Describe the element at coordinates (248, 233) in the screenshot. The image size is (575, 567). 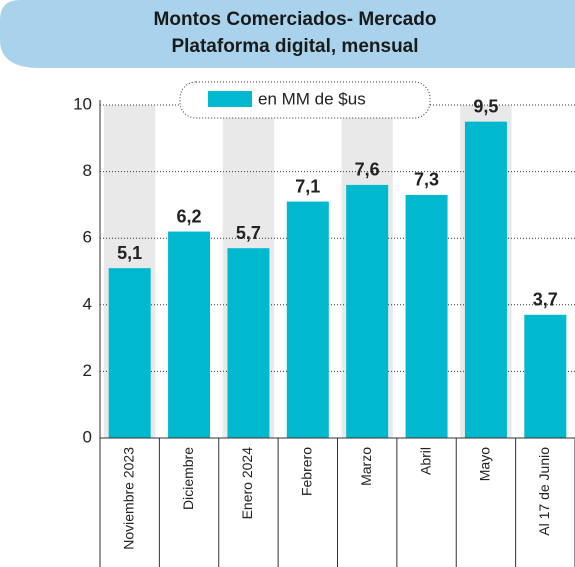
I see `value-label: 5,7` at that location.